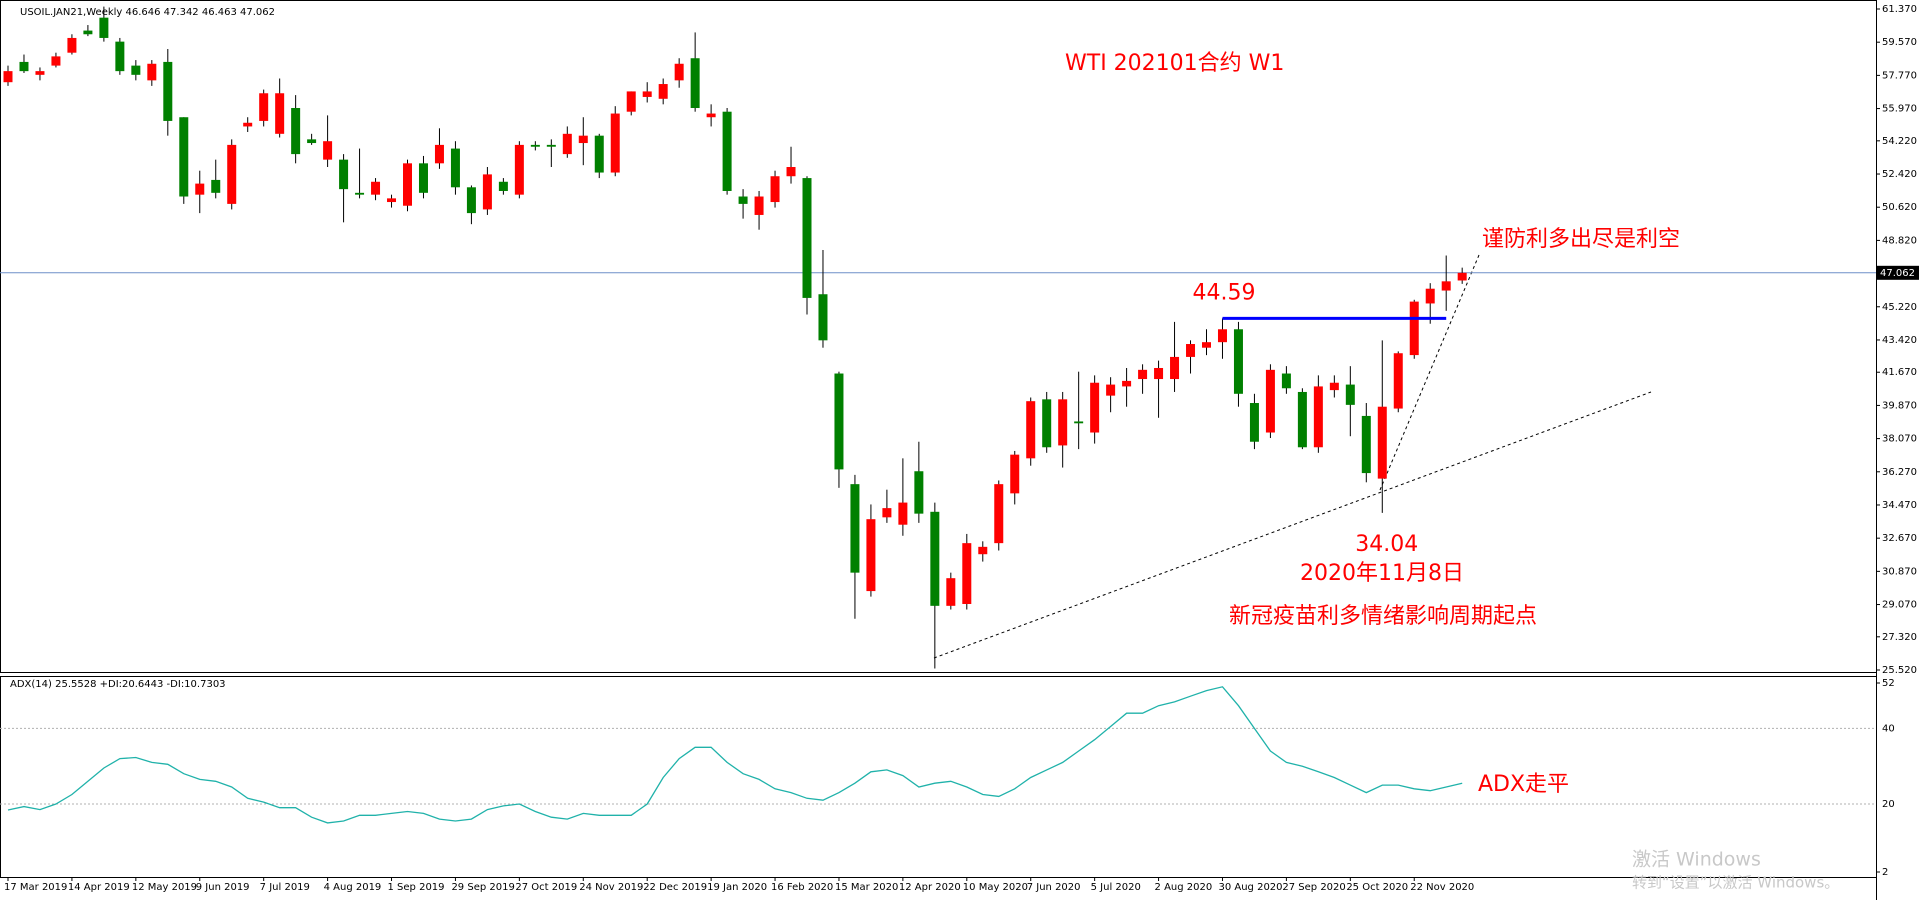 The width and height of the screenshot is (1920, 900). What do you see at coordinates (1899, 605) in the screenshot?
I see `y-tick-label: 29.070` at bounding box center [1899, 605].